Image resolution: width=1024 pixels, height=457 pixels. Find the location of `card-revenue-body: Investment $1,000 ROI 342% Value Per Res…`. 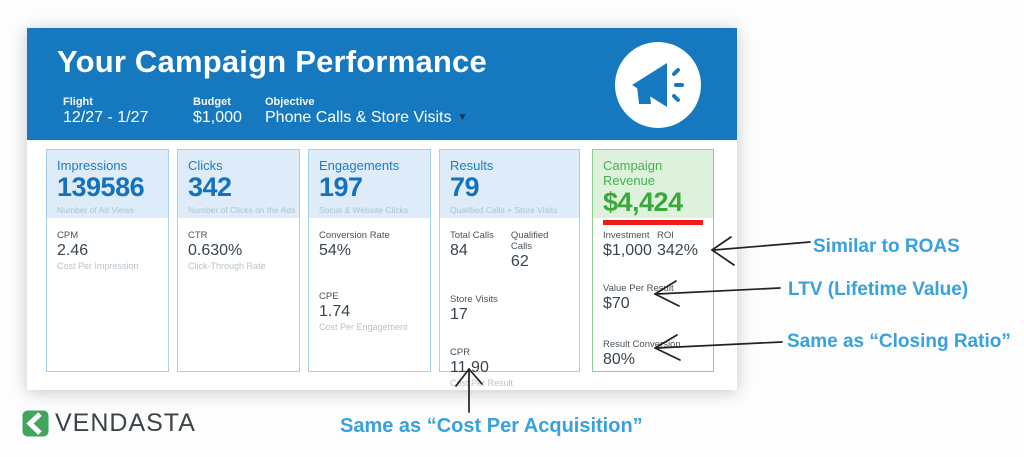

card-revenue-body: Investment $1,000 ROI 342% Value Per Res… is located at coordinates (653, 293).